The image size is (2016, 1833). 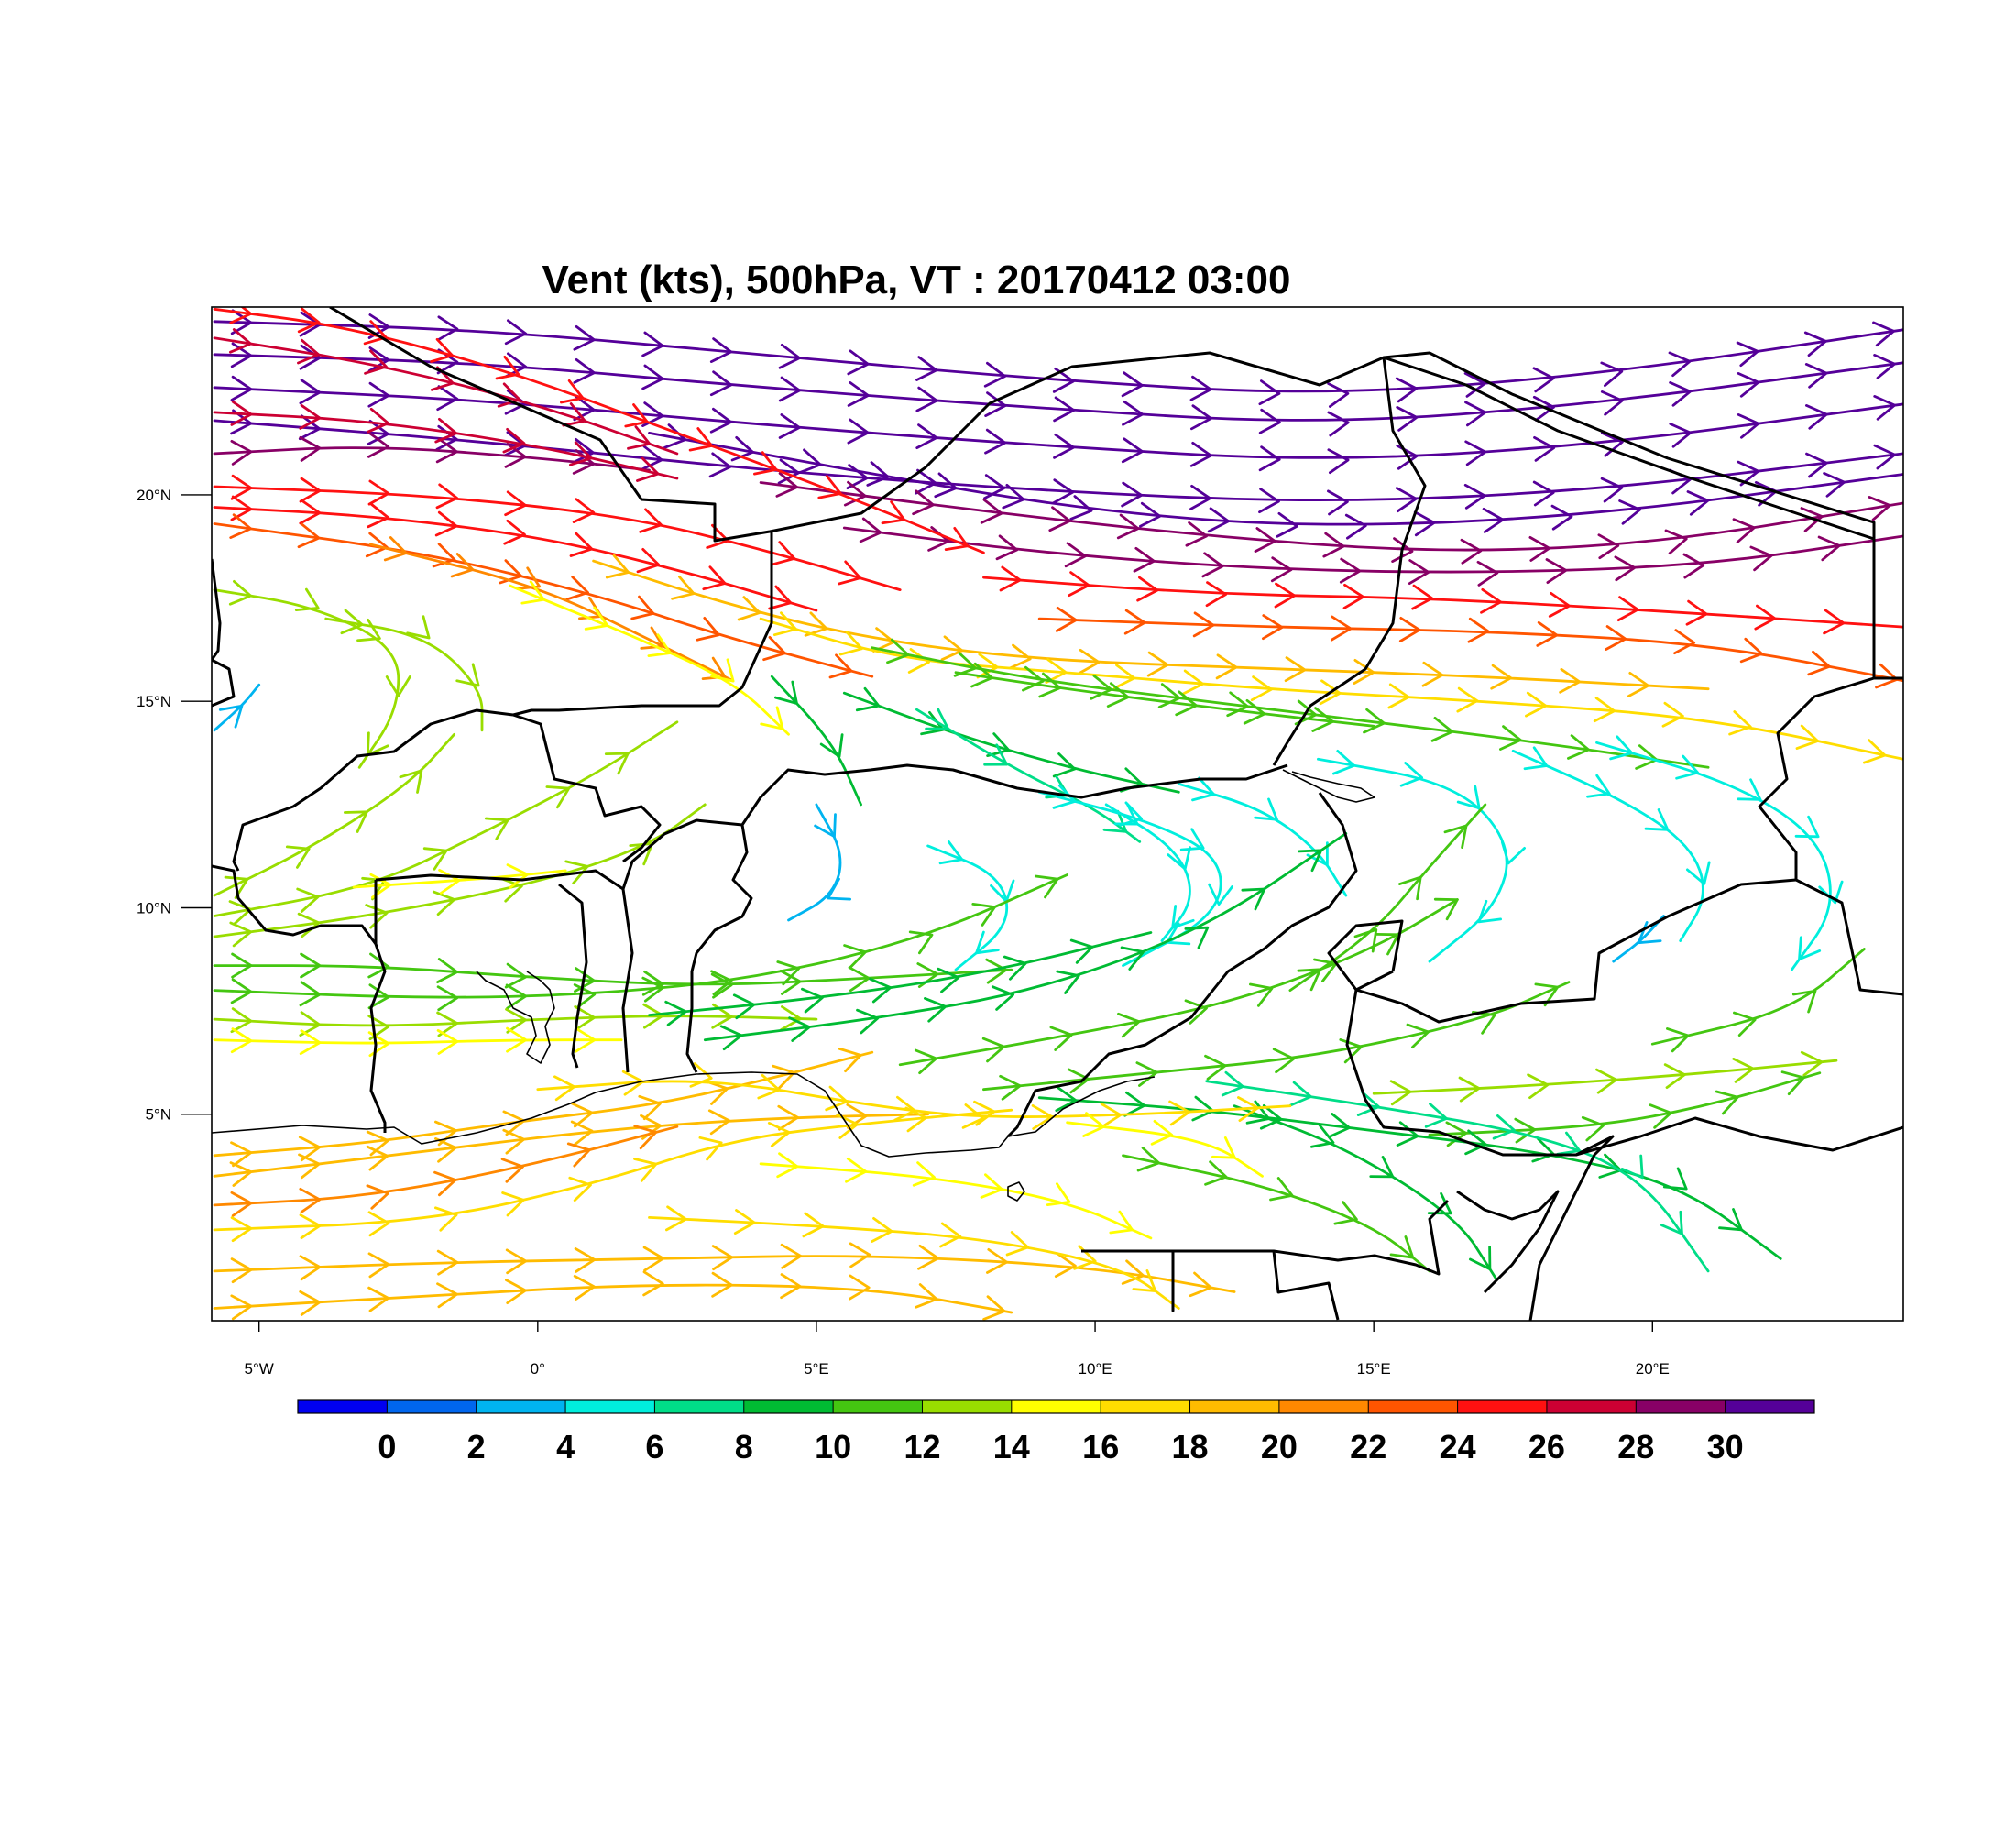 I want to click on border-nigeria-cameroon, so click(x=1182, y=965).